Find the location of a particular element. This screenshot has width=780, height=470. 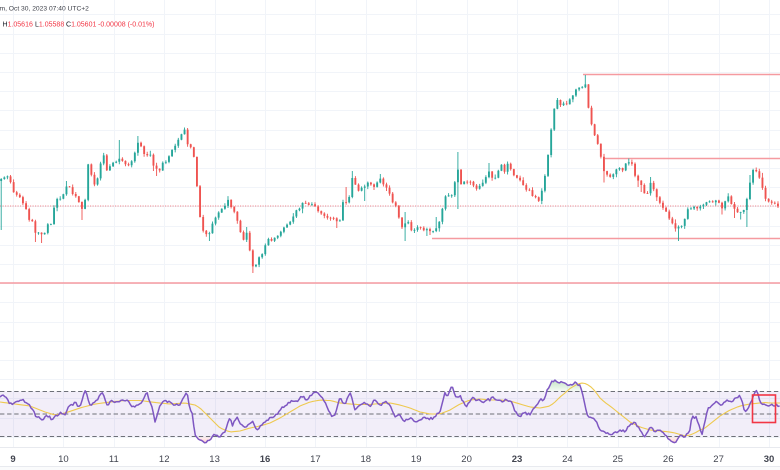

svg-text: 10 is located at coordinates (63, 459).